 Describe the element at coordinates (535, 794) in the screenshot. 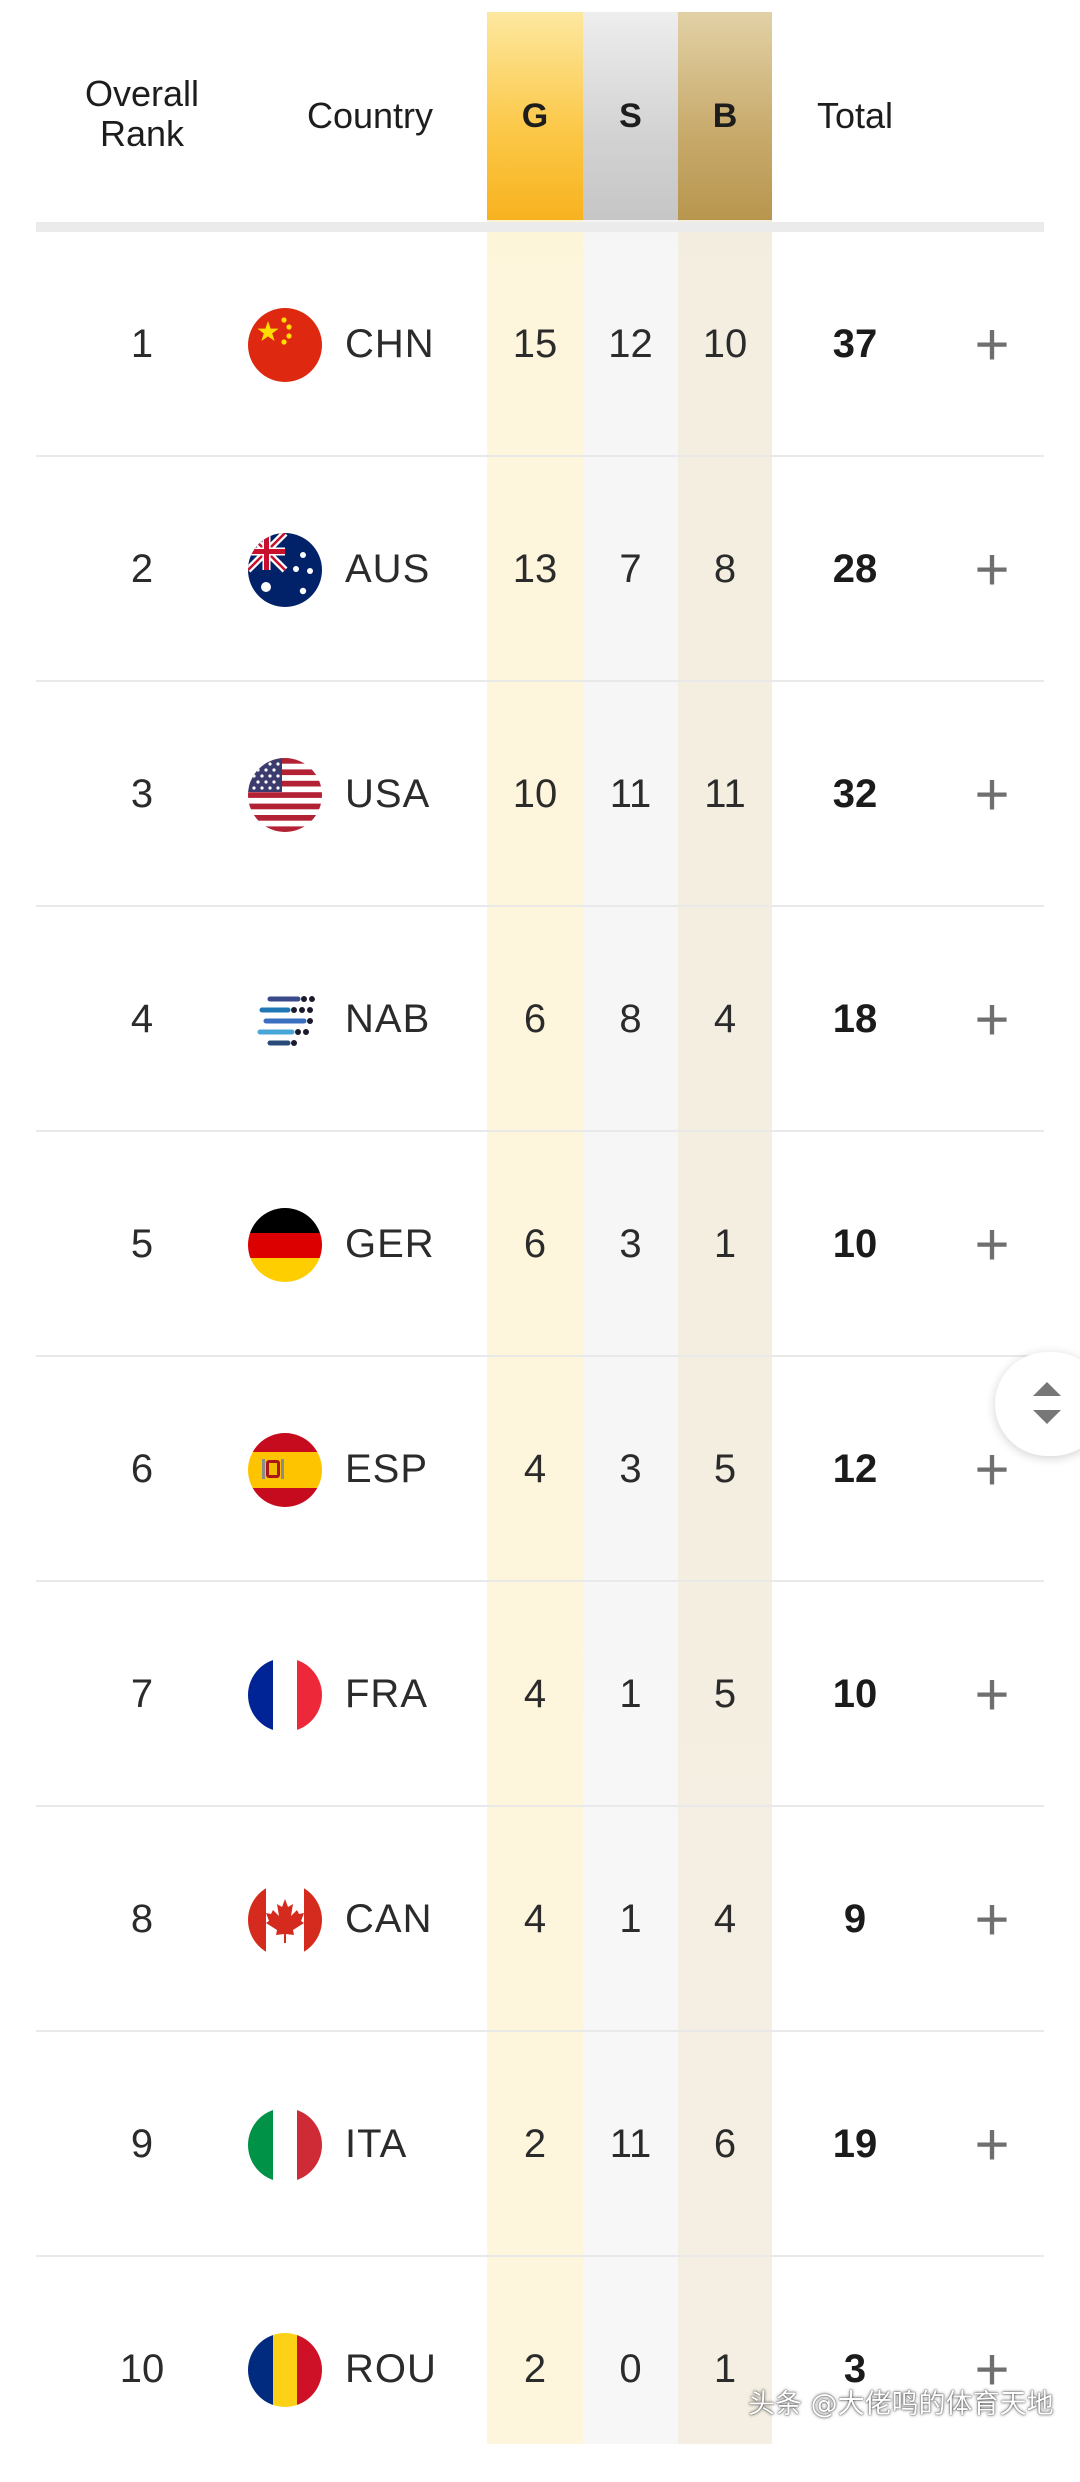

I see `gold-count: 10` at that location.